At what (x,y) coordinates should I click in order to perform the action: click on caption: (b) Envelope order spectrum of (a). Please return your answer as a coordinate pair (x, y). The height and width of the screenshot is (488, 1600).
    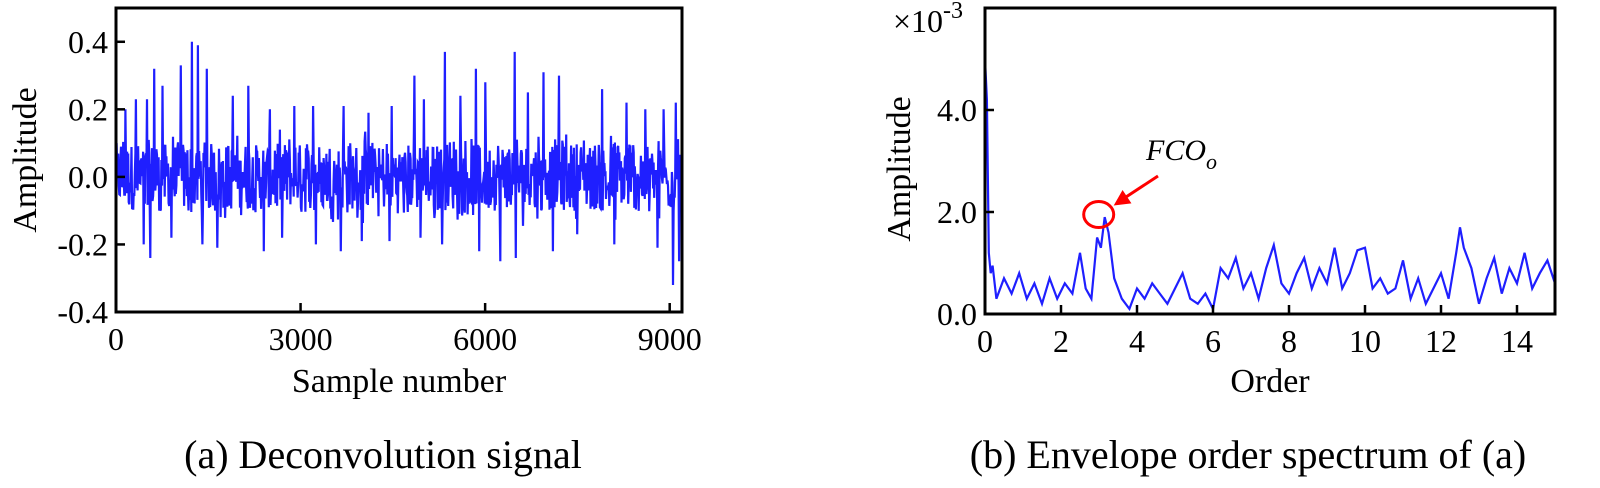
    Looking at the image, I should click on (1248, 454).